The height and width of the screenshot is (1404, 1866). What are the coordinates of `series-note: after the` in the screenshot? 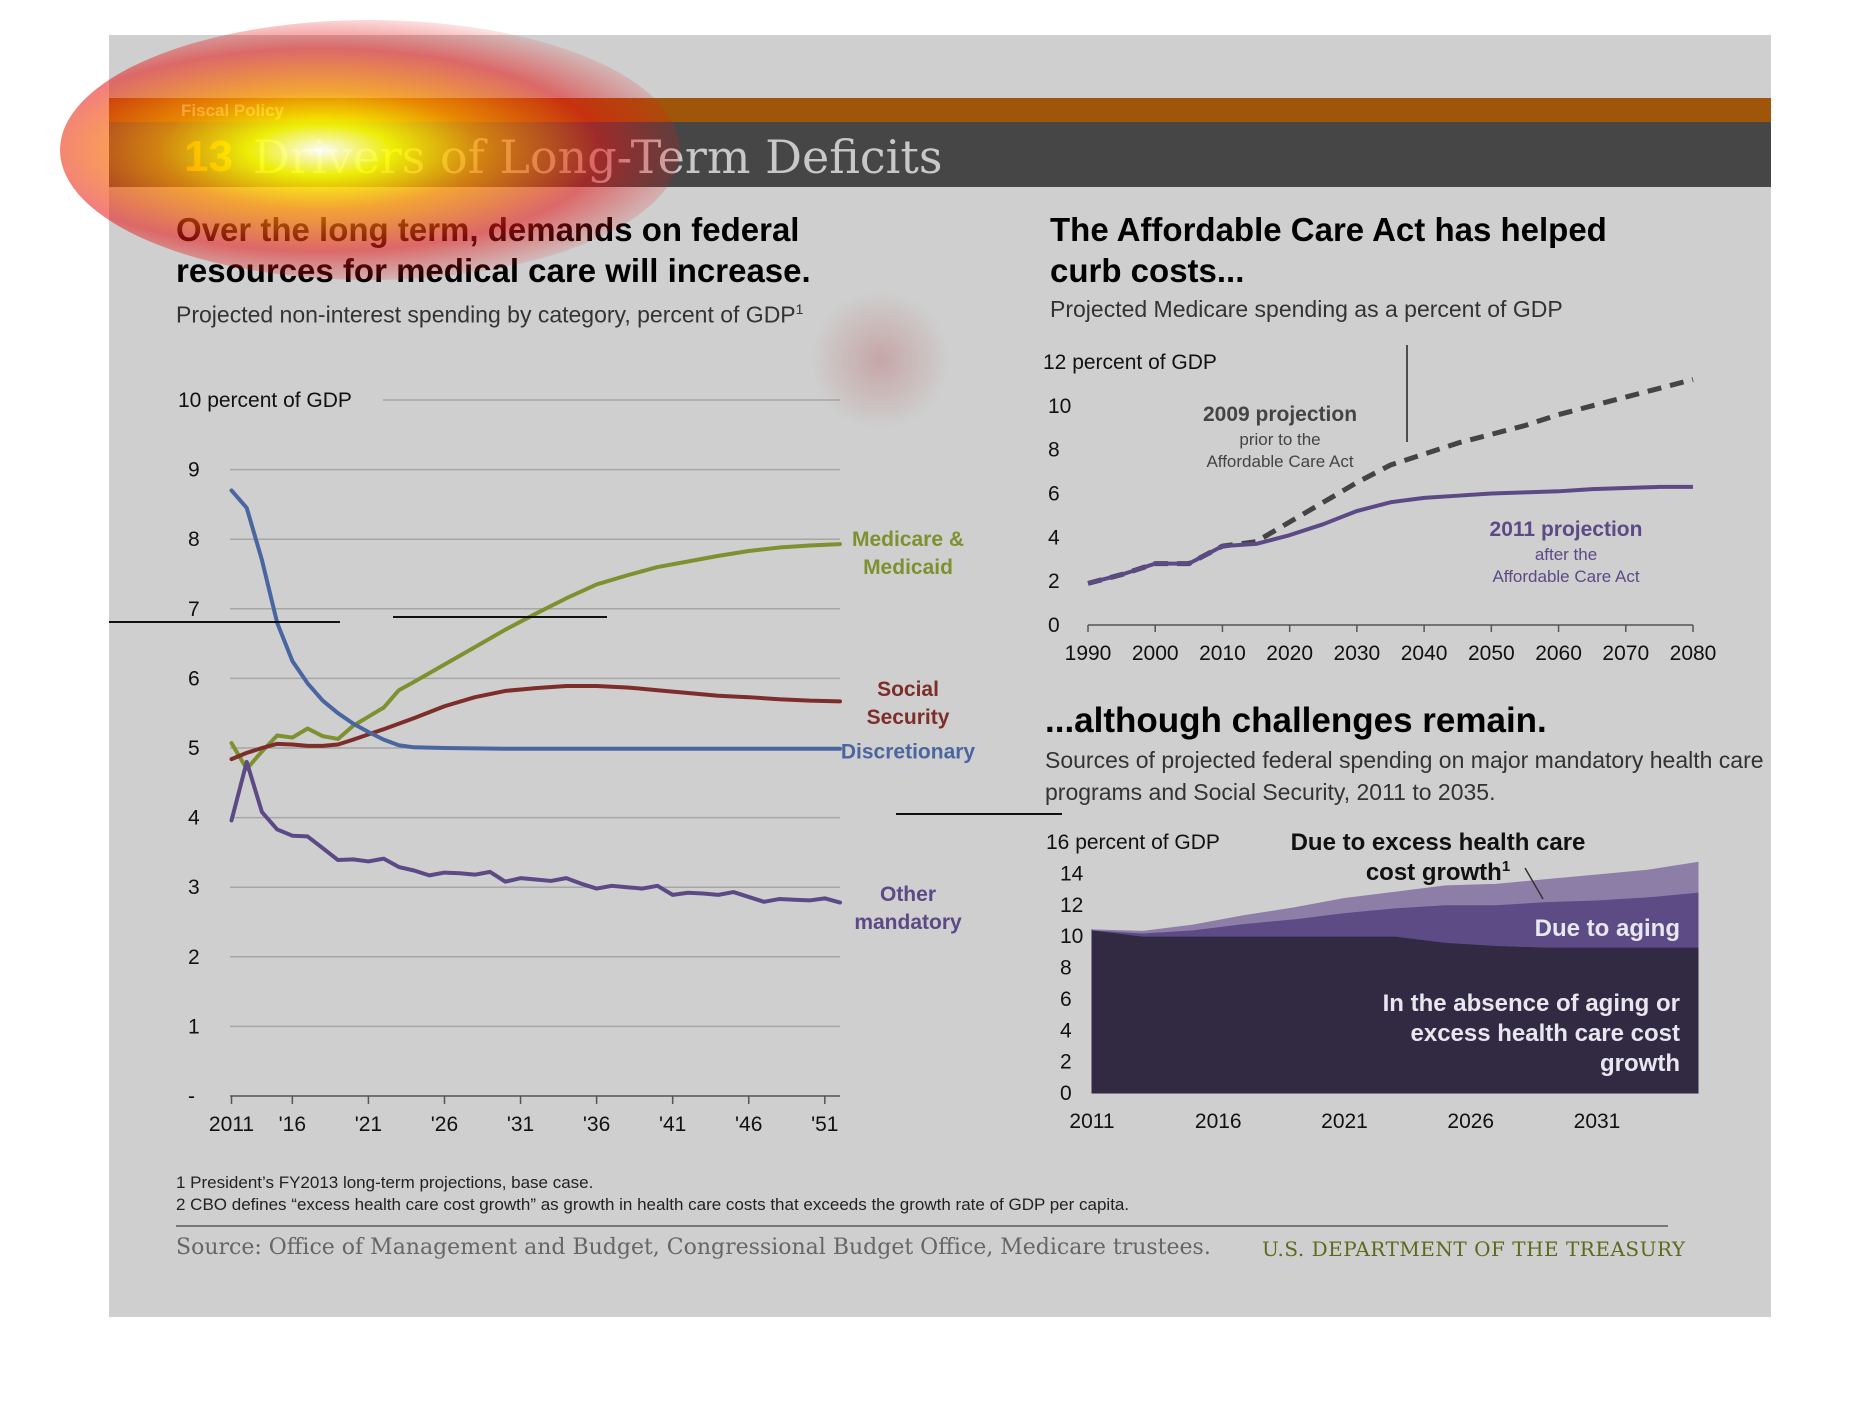 It's located at (1566, 554).